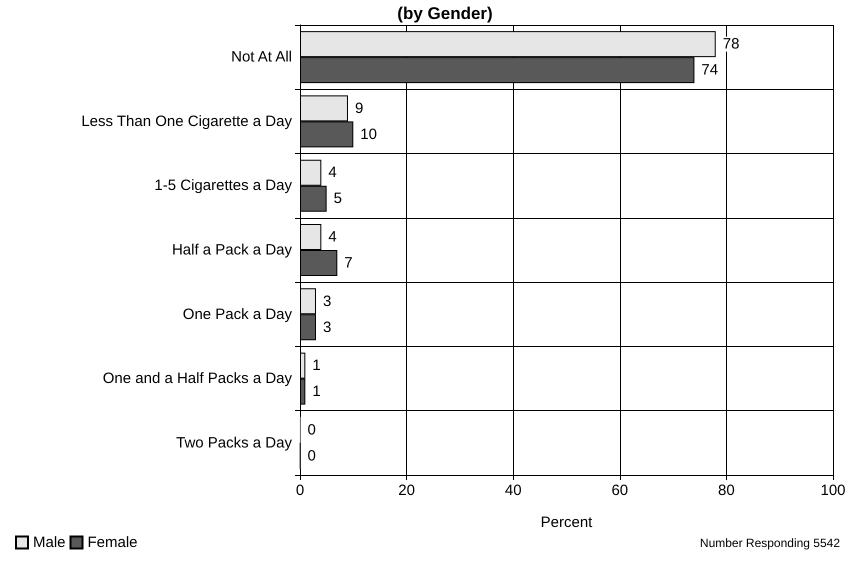 The height and width of the screenshot is (563, 855). Describe the element at coordinates (338, 199) in the screenshot. I see `data-label: 5` at that location.